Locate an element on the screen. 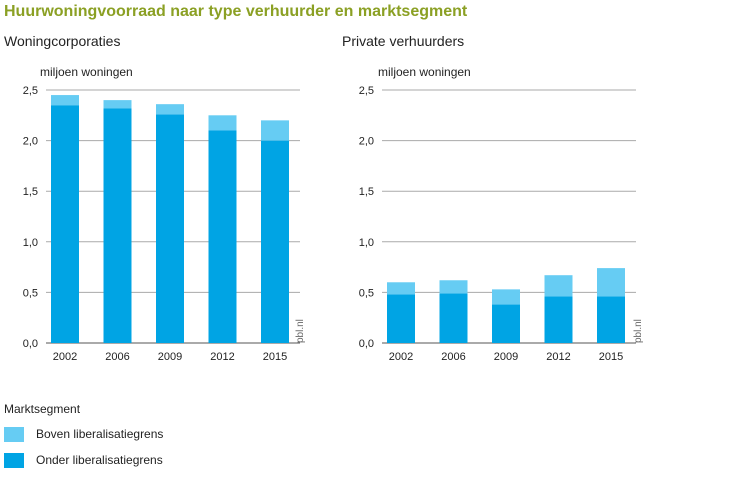 This screenshot has width=740, height=488. legend-label-boven: Boven liberalisatiegrens is located at coordinates (100, 434).